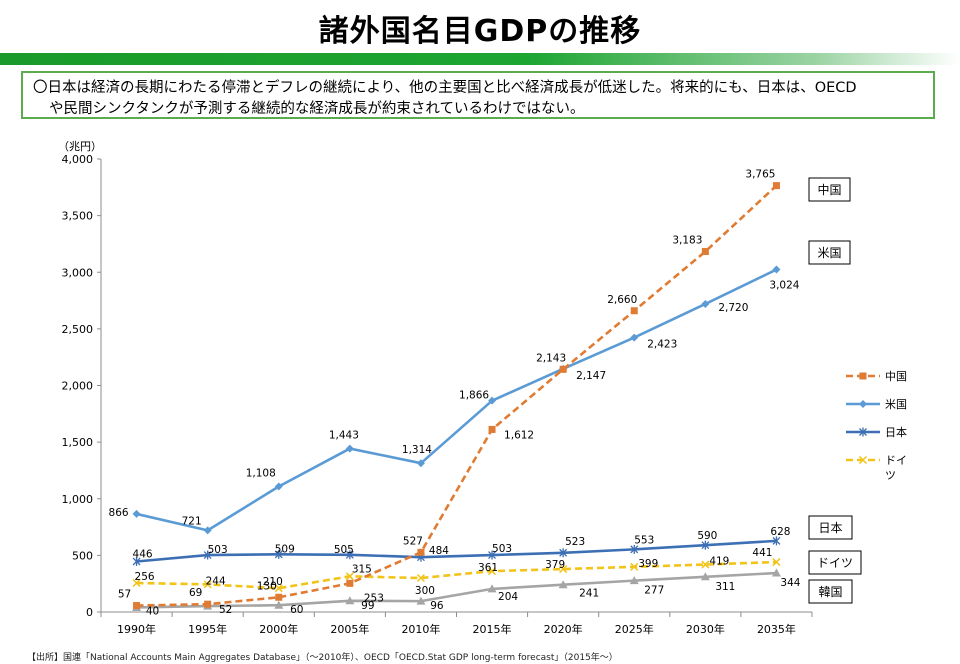 The height and width of the screenshot is (664, 960). Describe the element at coordinates (207, 629) in the screenshot. I see `x-tick-label: 1995年` at that location.